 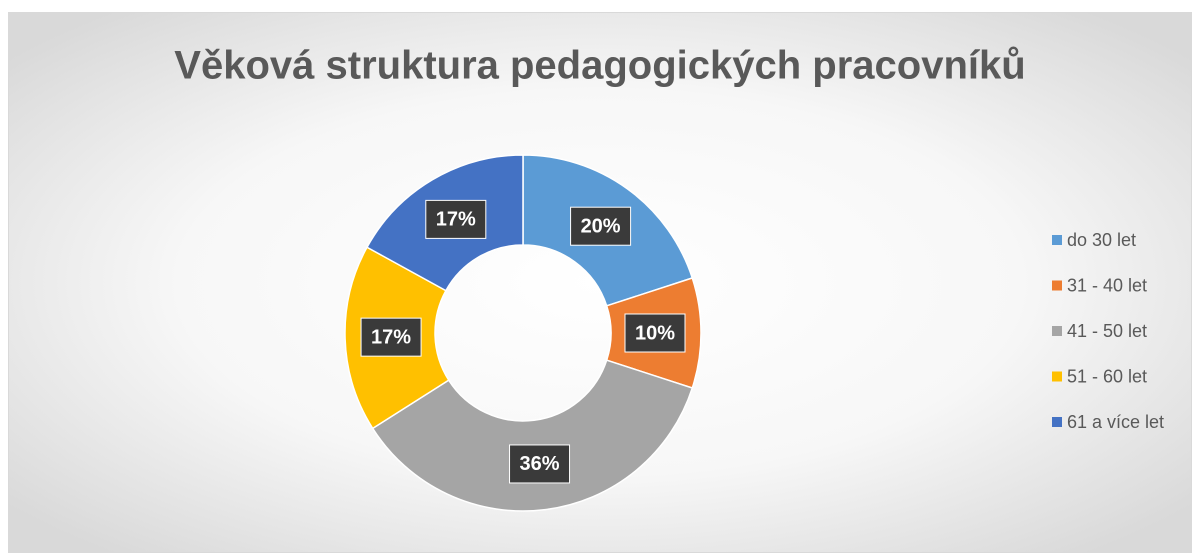 I want to click on legend-label: 41 - 50 let, so click(x=1107, y=331).